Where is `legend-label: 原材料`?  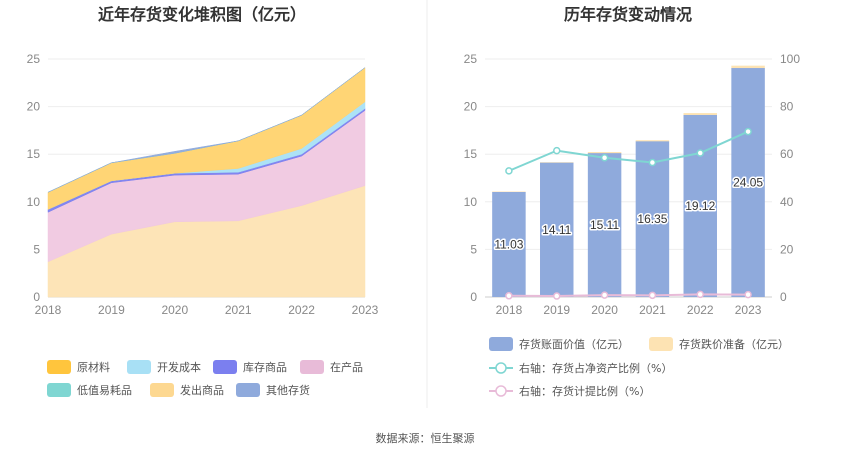 legend-label: 原材料 is located at coordinates (93, 367).